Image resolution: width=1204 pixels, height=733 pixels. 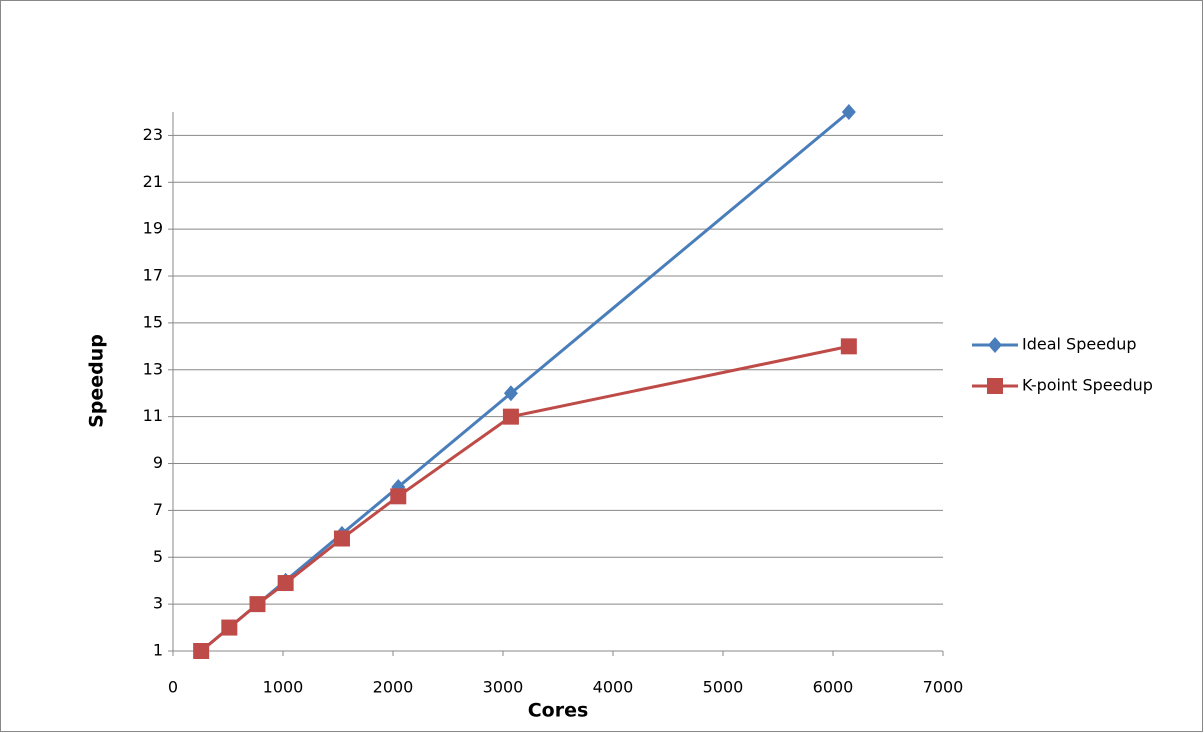 What do you see at coordinates (613, 687) in the screenshot?
I see `x-tick-label: 4000` at bounding box center [613, 687].